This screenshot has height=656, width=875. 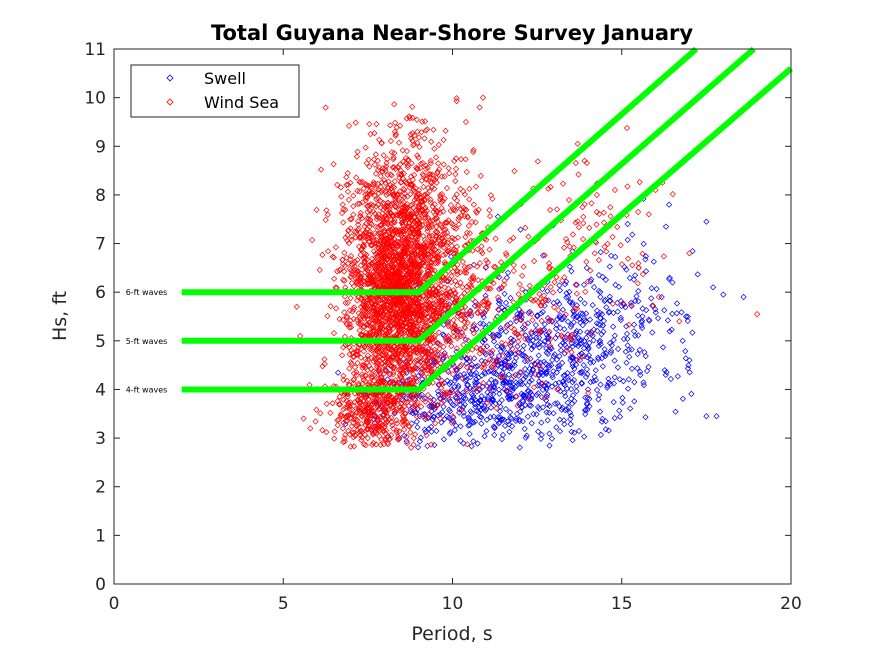 I want to click on legend: Swell Wind Sea, so click(x=215, y=91).